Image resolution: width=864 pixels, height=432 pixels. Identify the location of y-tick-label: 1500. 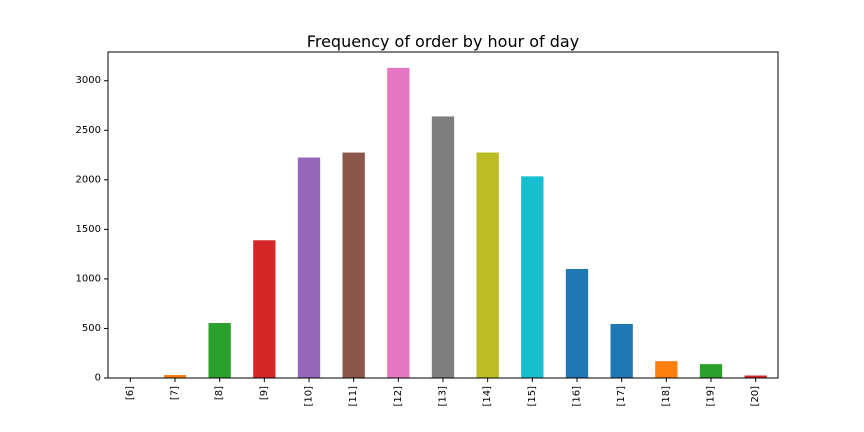
(88, 229).